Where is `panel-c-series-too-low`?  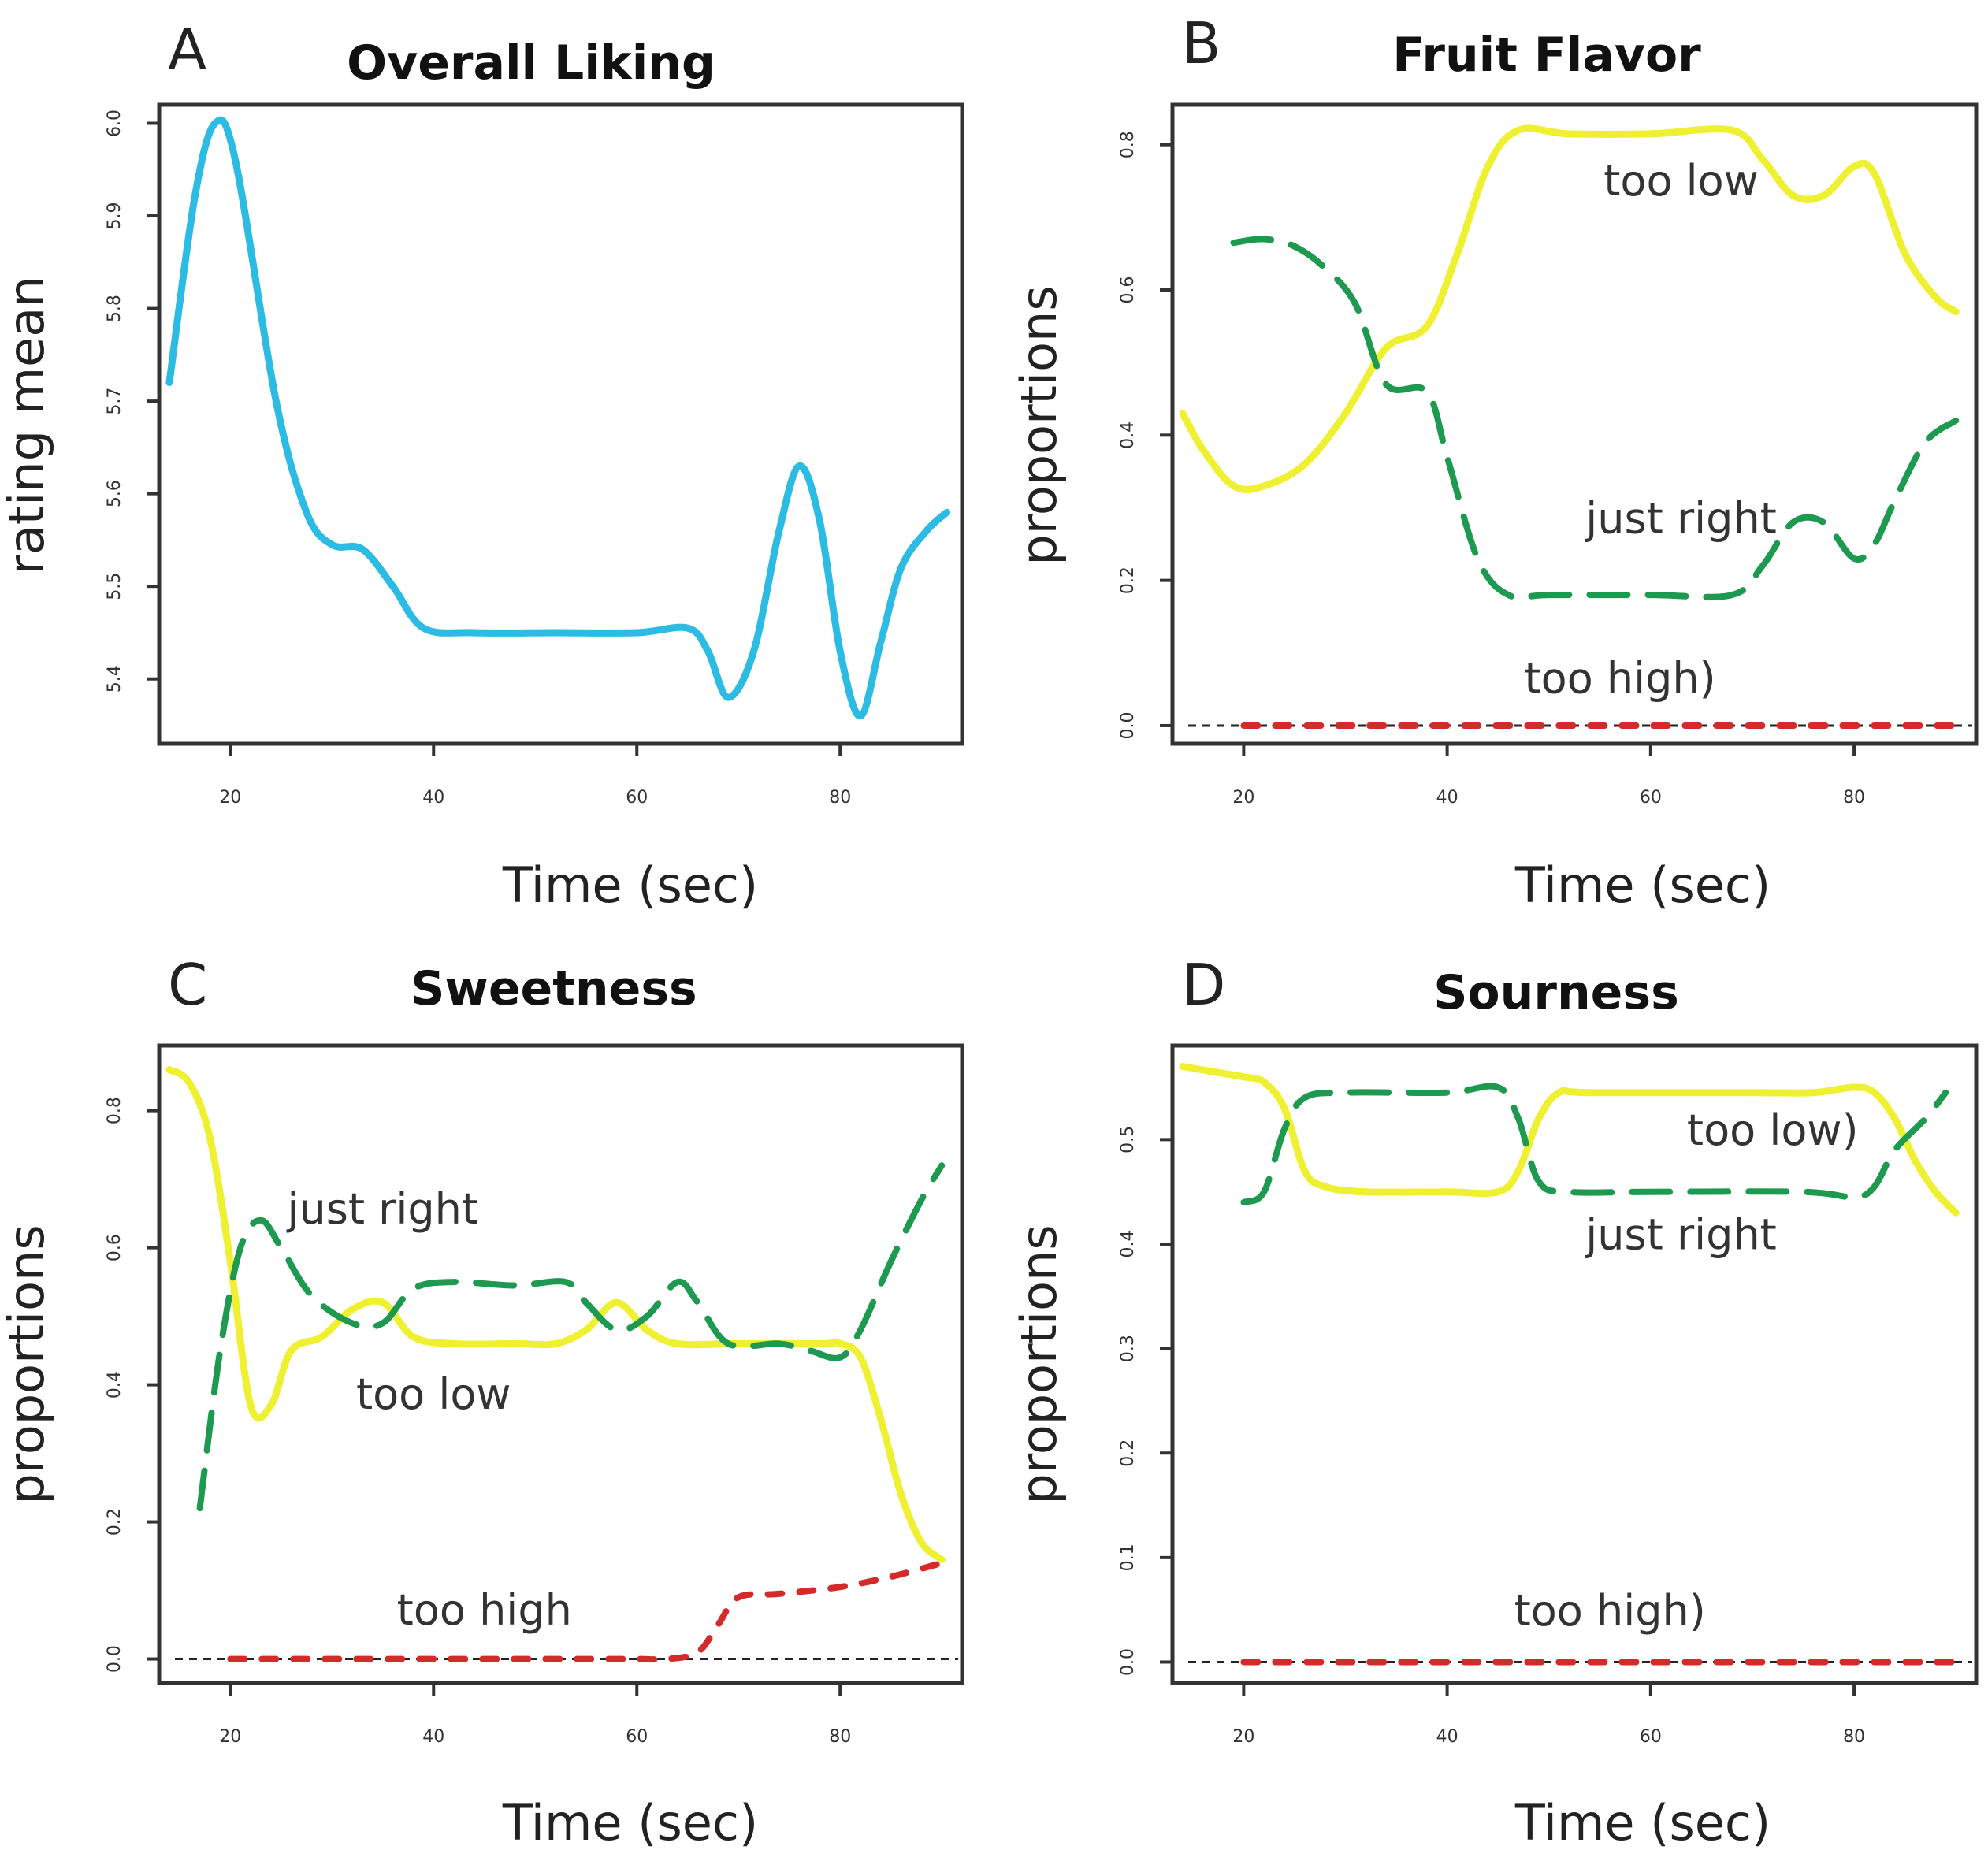
panel-c-series-too-low is located at coordinates (555, 1314).